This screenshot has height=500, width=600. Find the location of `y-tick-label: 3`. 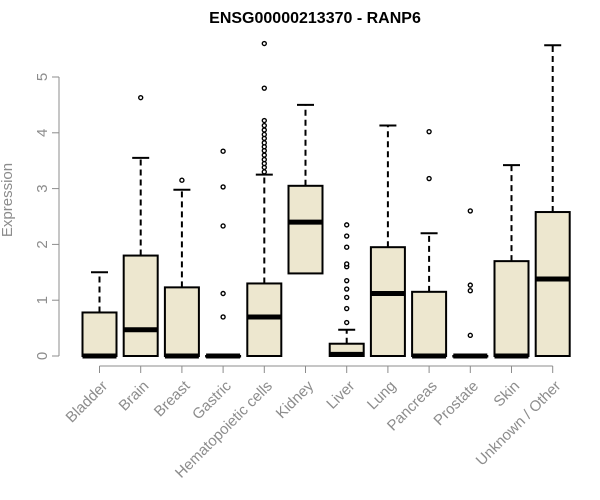

y-tick-label: 3 is located at coordinates (42, 188).